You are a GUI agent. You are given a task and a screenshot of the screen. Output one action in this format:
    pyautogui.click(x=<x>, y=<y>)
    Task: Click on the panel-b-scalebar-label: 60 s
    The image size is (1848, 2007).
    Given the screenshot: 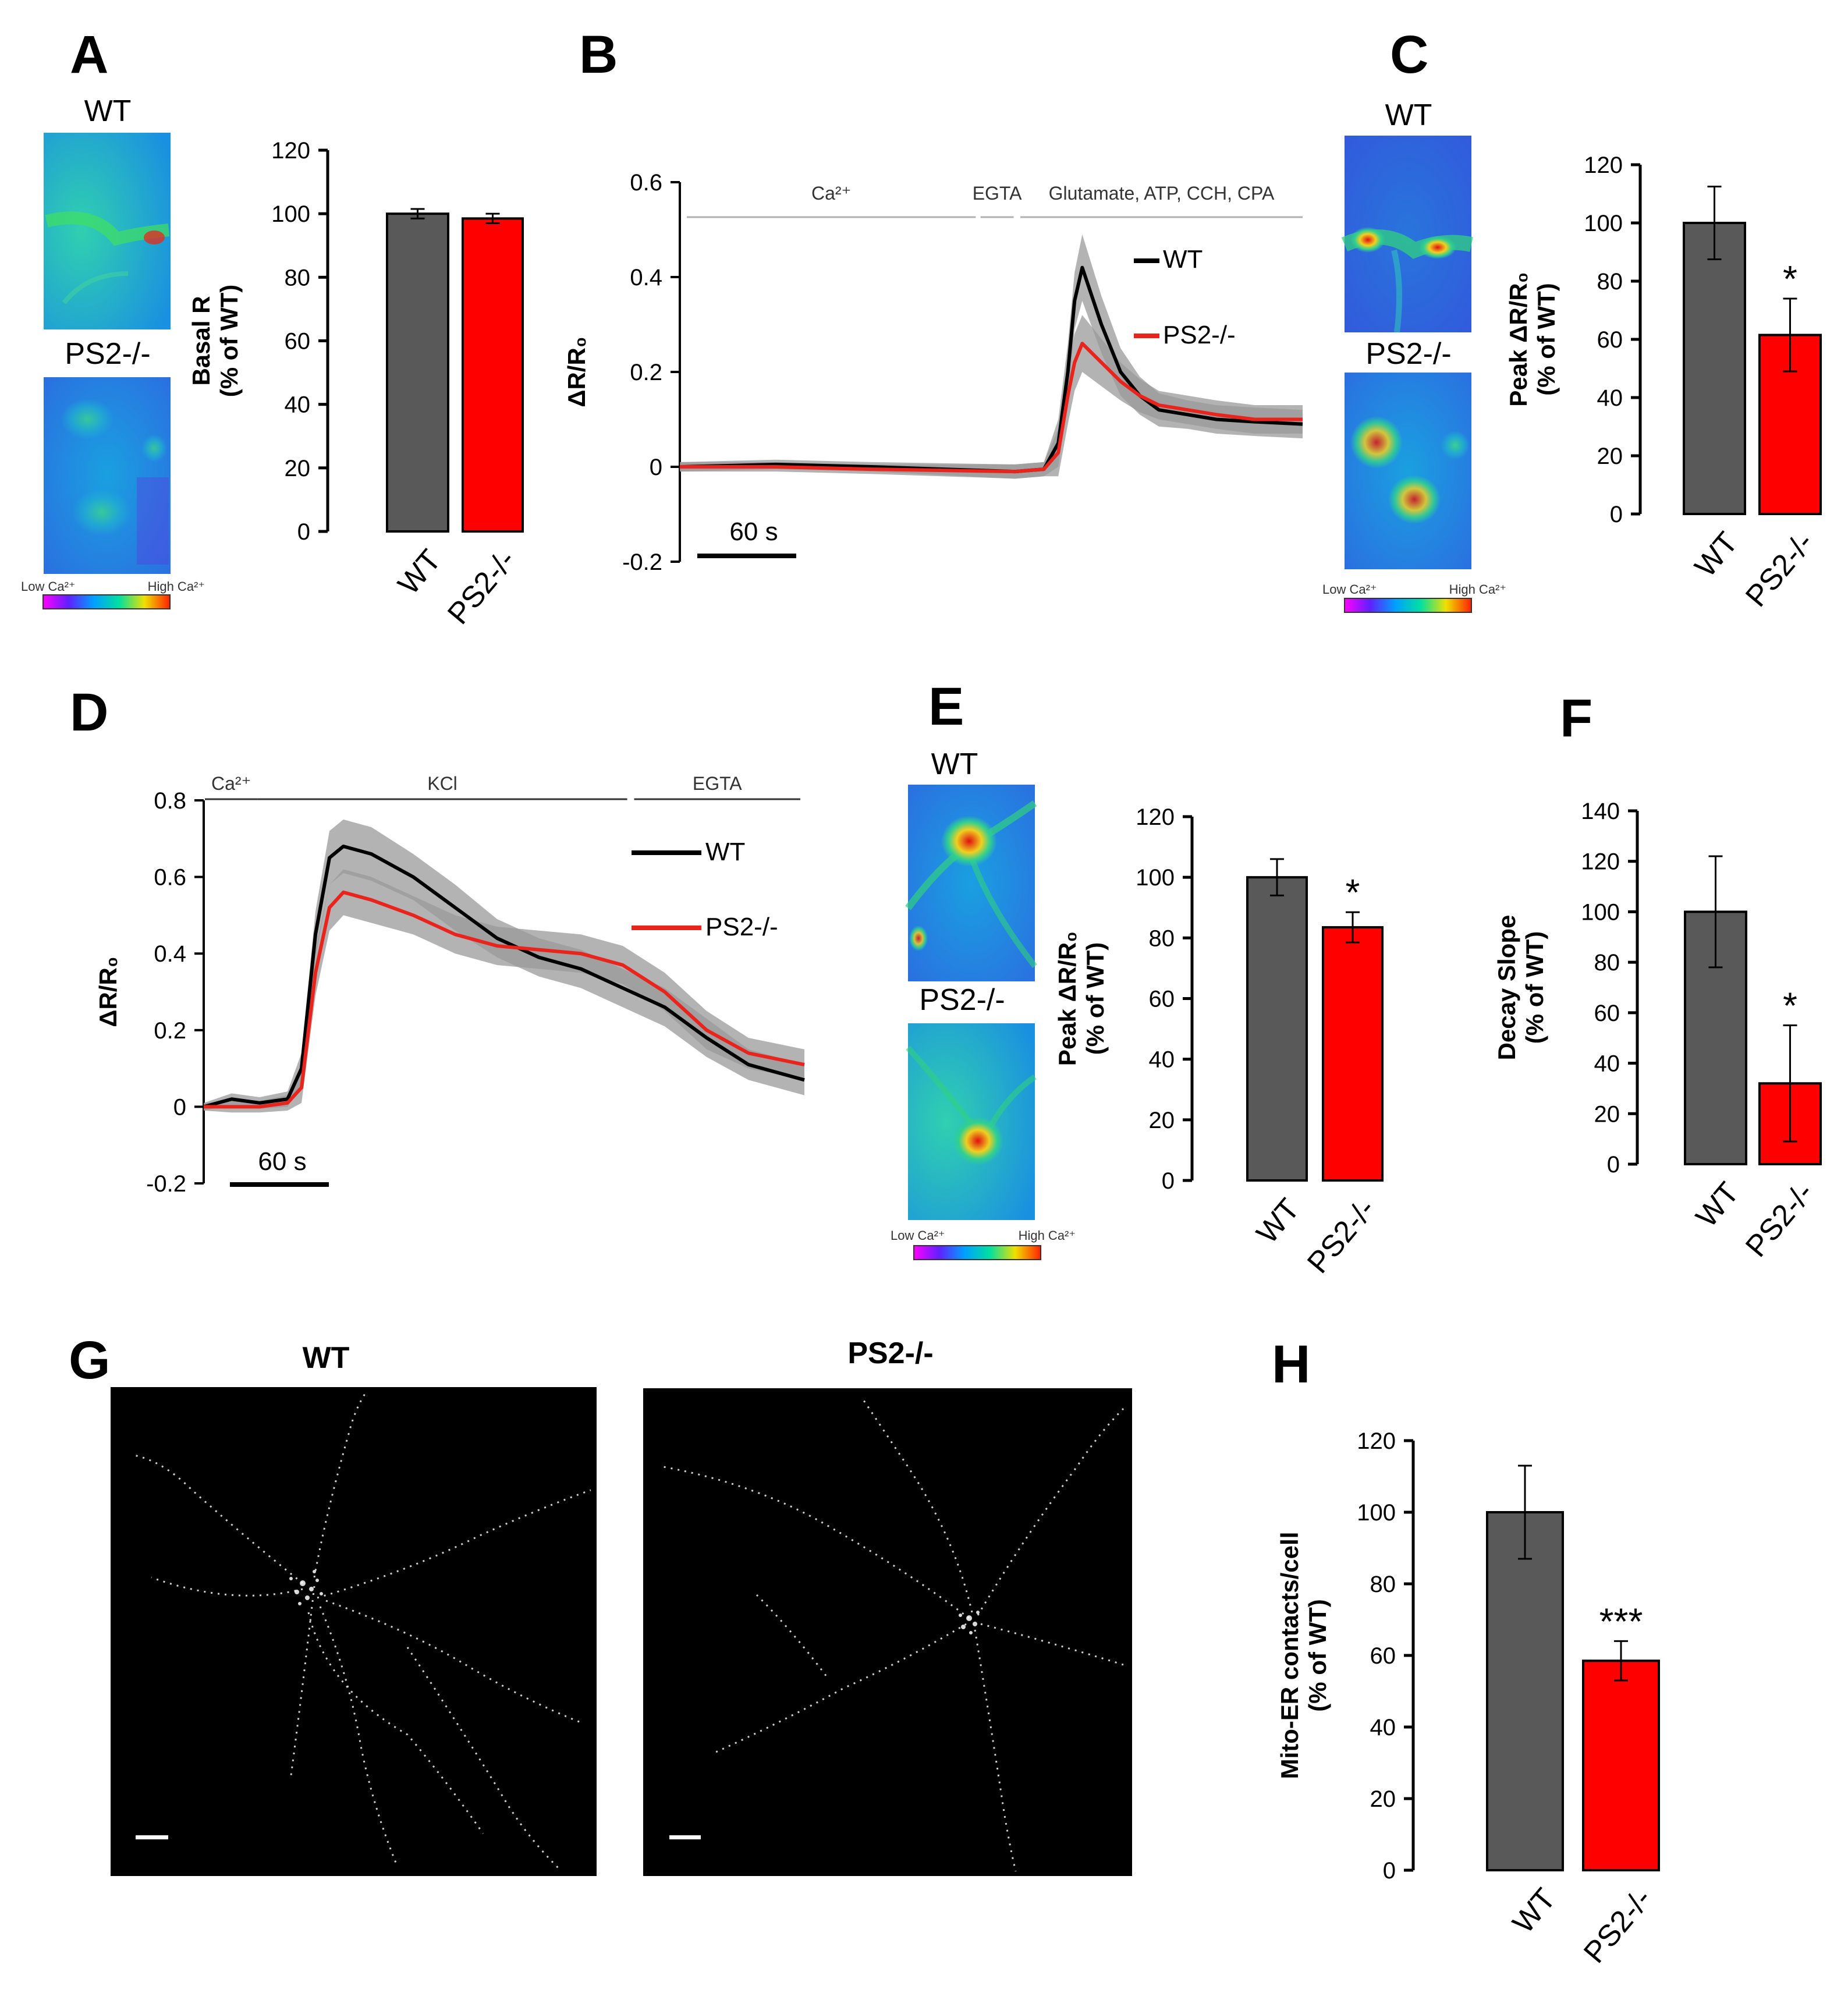 What is the action you would take?
    pyautogui.click(x=753, y=531)
    